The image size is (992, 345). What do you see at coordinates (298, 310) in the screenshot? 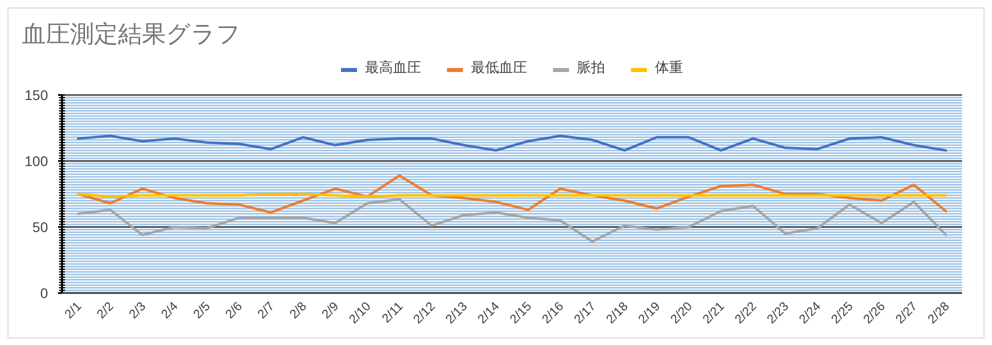
I see `x-tick-label: 2/8` at bounding box center [298, 310].